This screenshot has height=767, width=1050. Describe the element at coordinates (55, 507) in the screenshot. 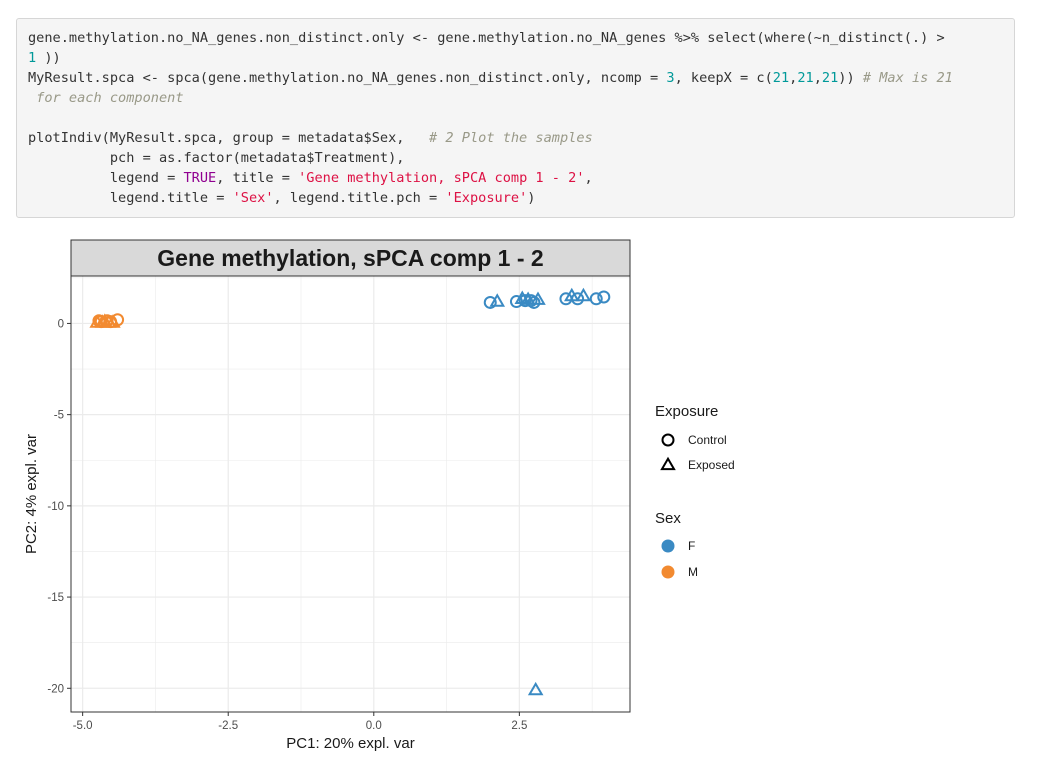

I see `y-tick-label: -10` at that location.